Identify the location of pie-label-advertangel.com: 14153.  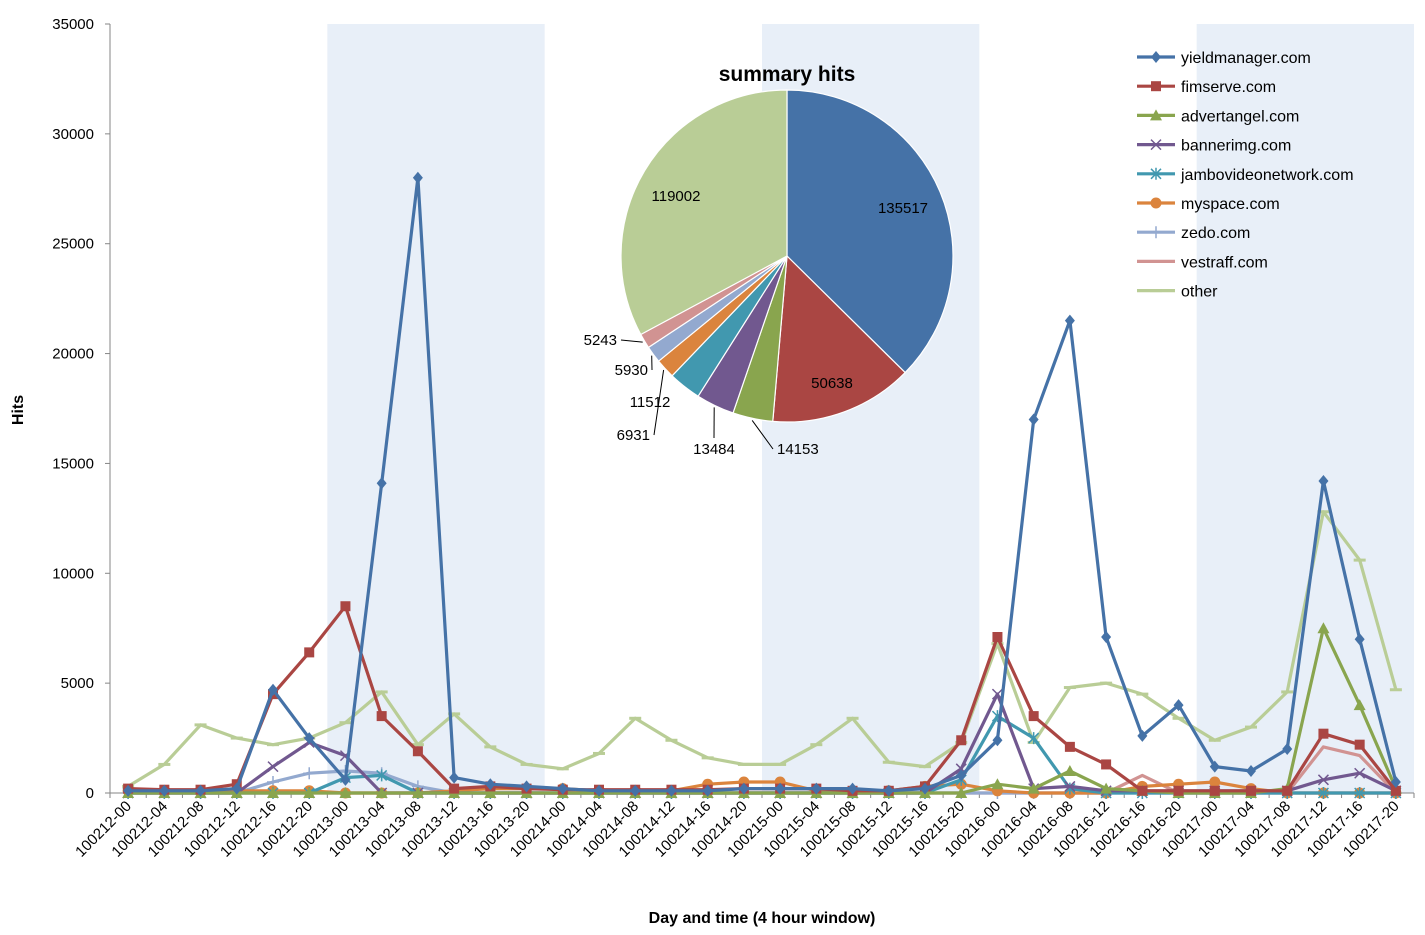
(798, 449).